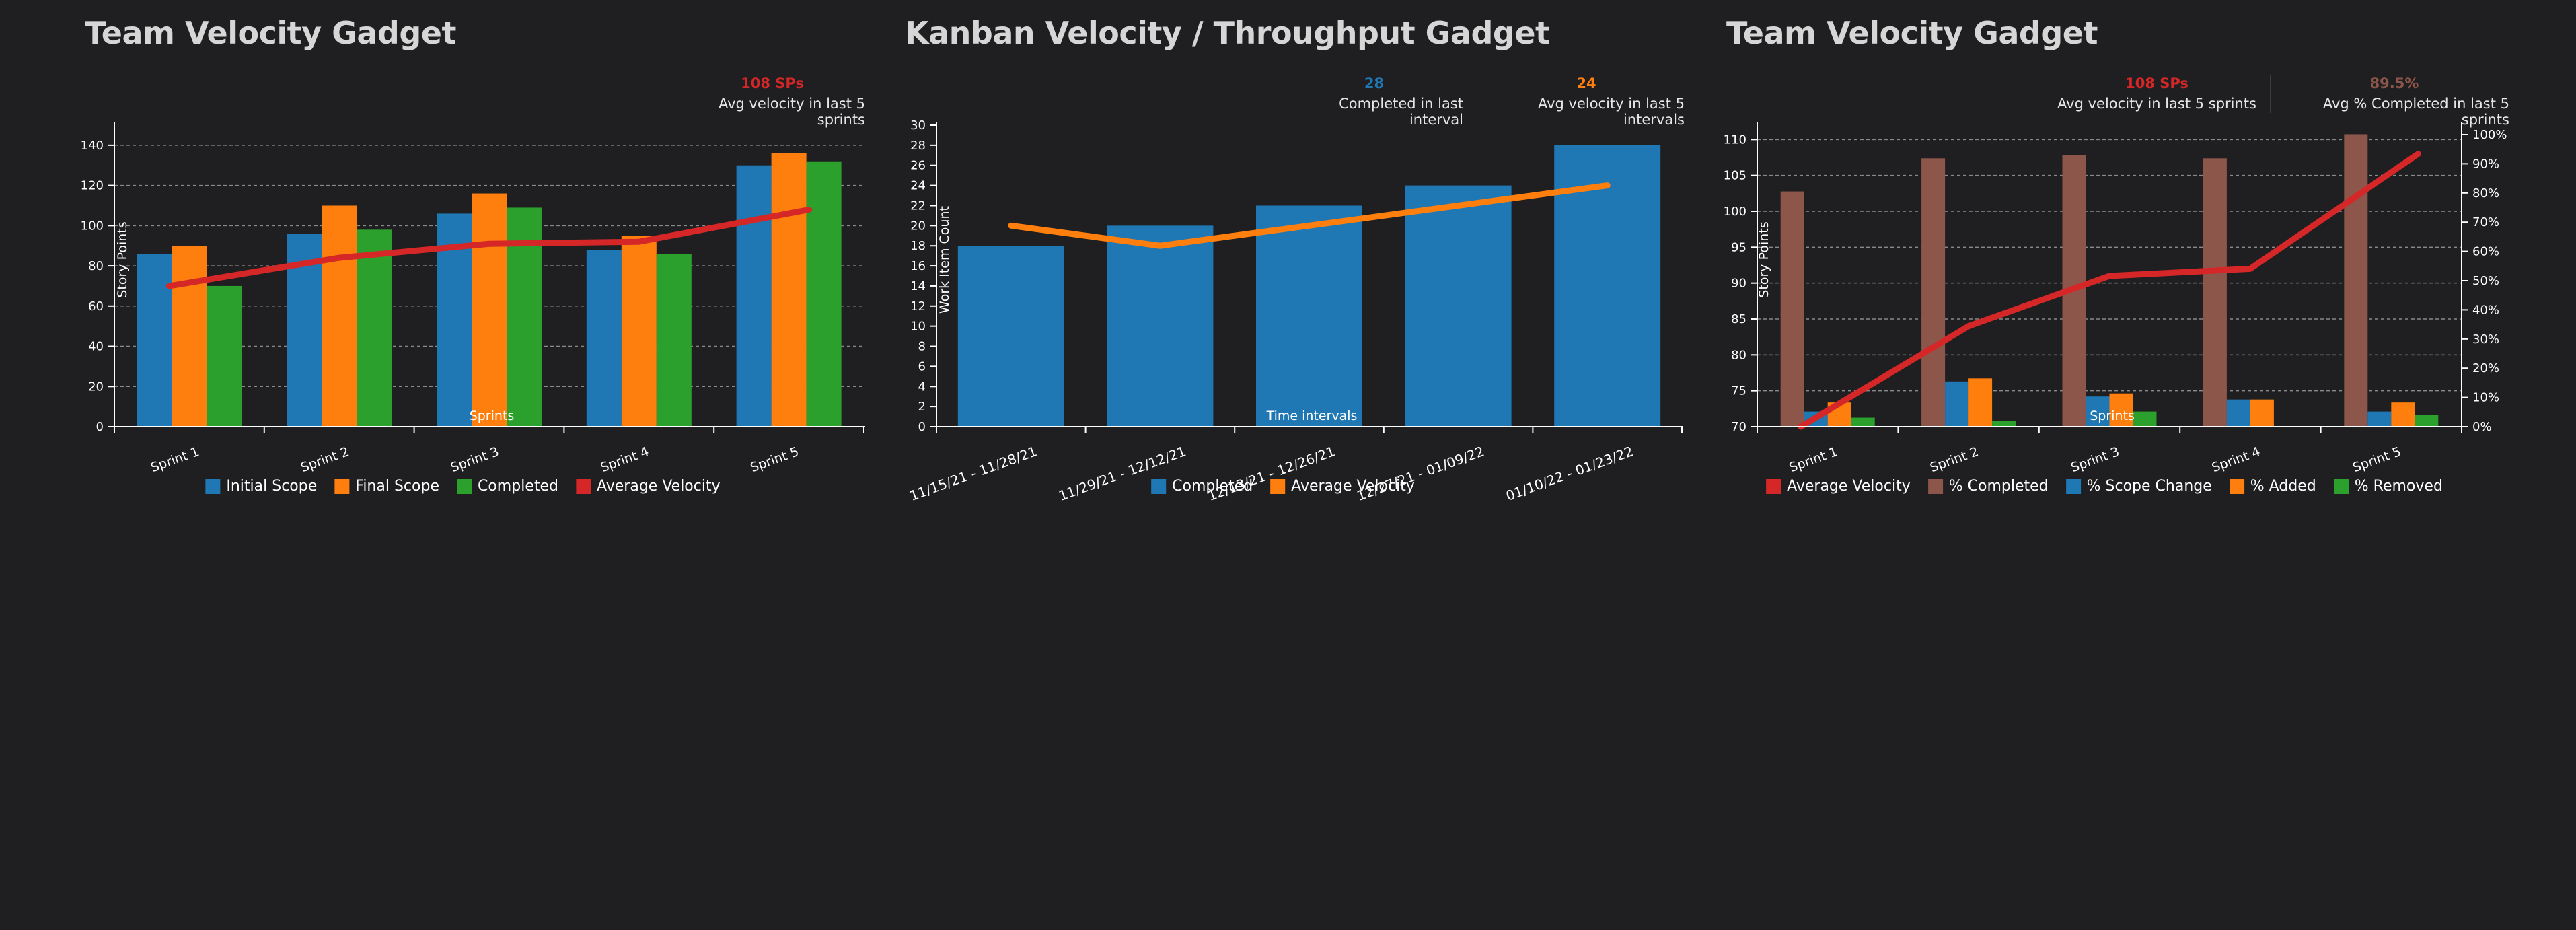  I want to click on legend-item-pct-scope-change: % Scope Change, so click(2138, 486).